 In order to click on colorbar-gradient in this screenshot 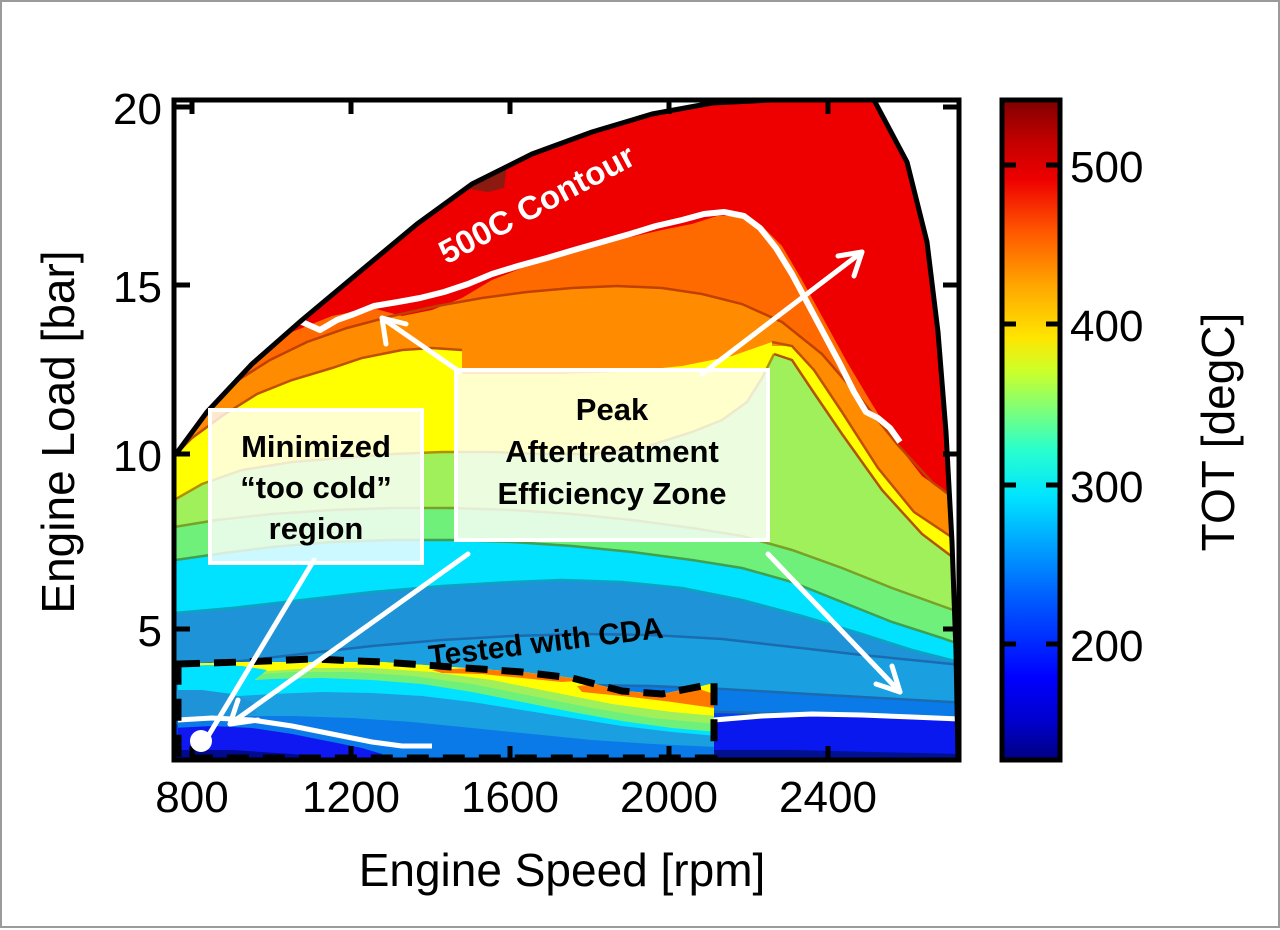, I will do `click(1031, 430)`.